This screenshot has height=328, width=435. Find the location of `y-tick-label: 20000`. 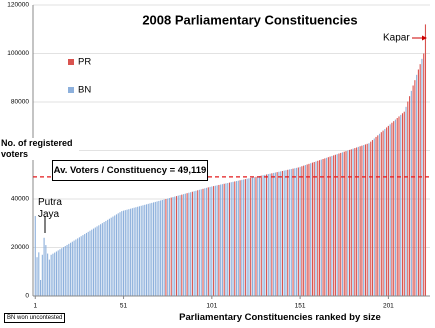

y-tick-label: 20000 is located at coordinates (20, 247).